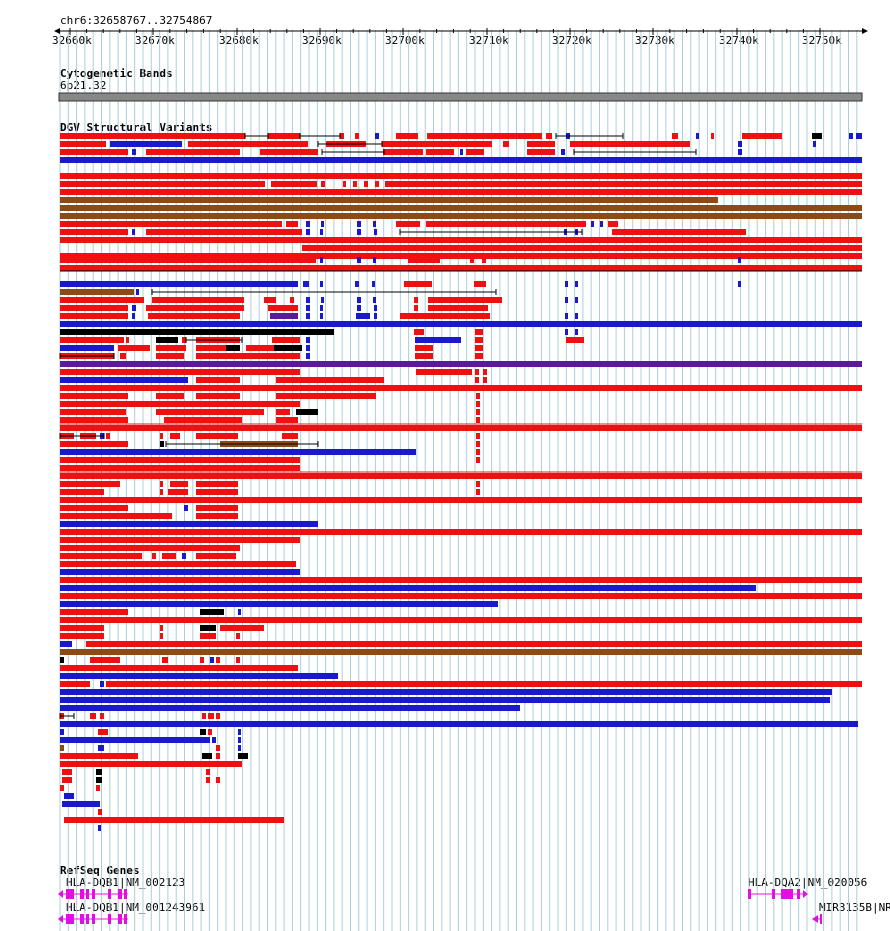  What do you see at coordinates (773, 894) in the screenshot?
I see `gene-hla-dqa2-nm020056-exon` at bounding box center [773, 894].